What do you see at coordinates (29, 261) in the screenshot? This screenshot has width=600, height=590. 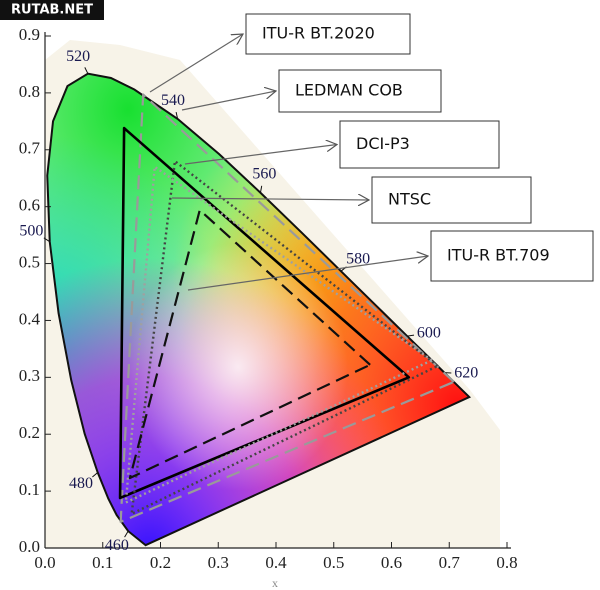 I see `y-tick-label: 0.5` at bounding box center [29, 261].